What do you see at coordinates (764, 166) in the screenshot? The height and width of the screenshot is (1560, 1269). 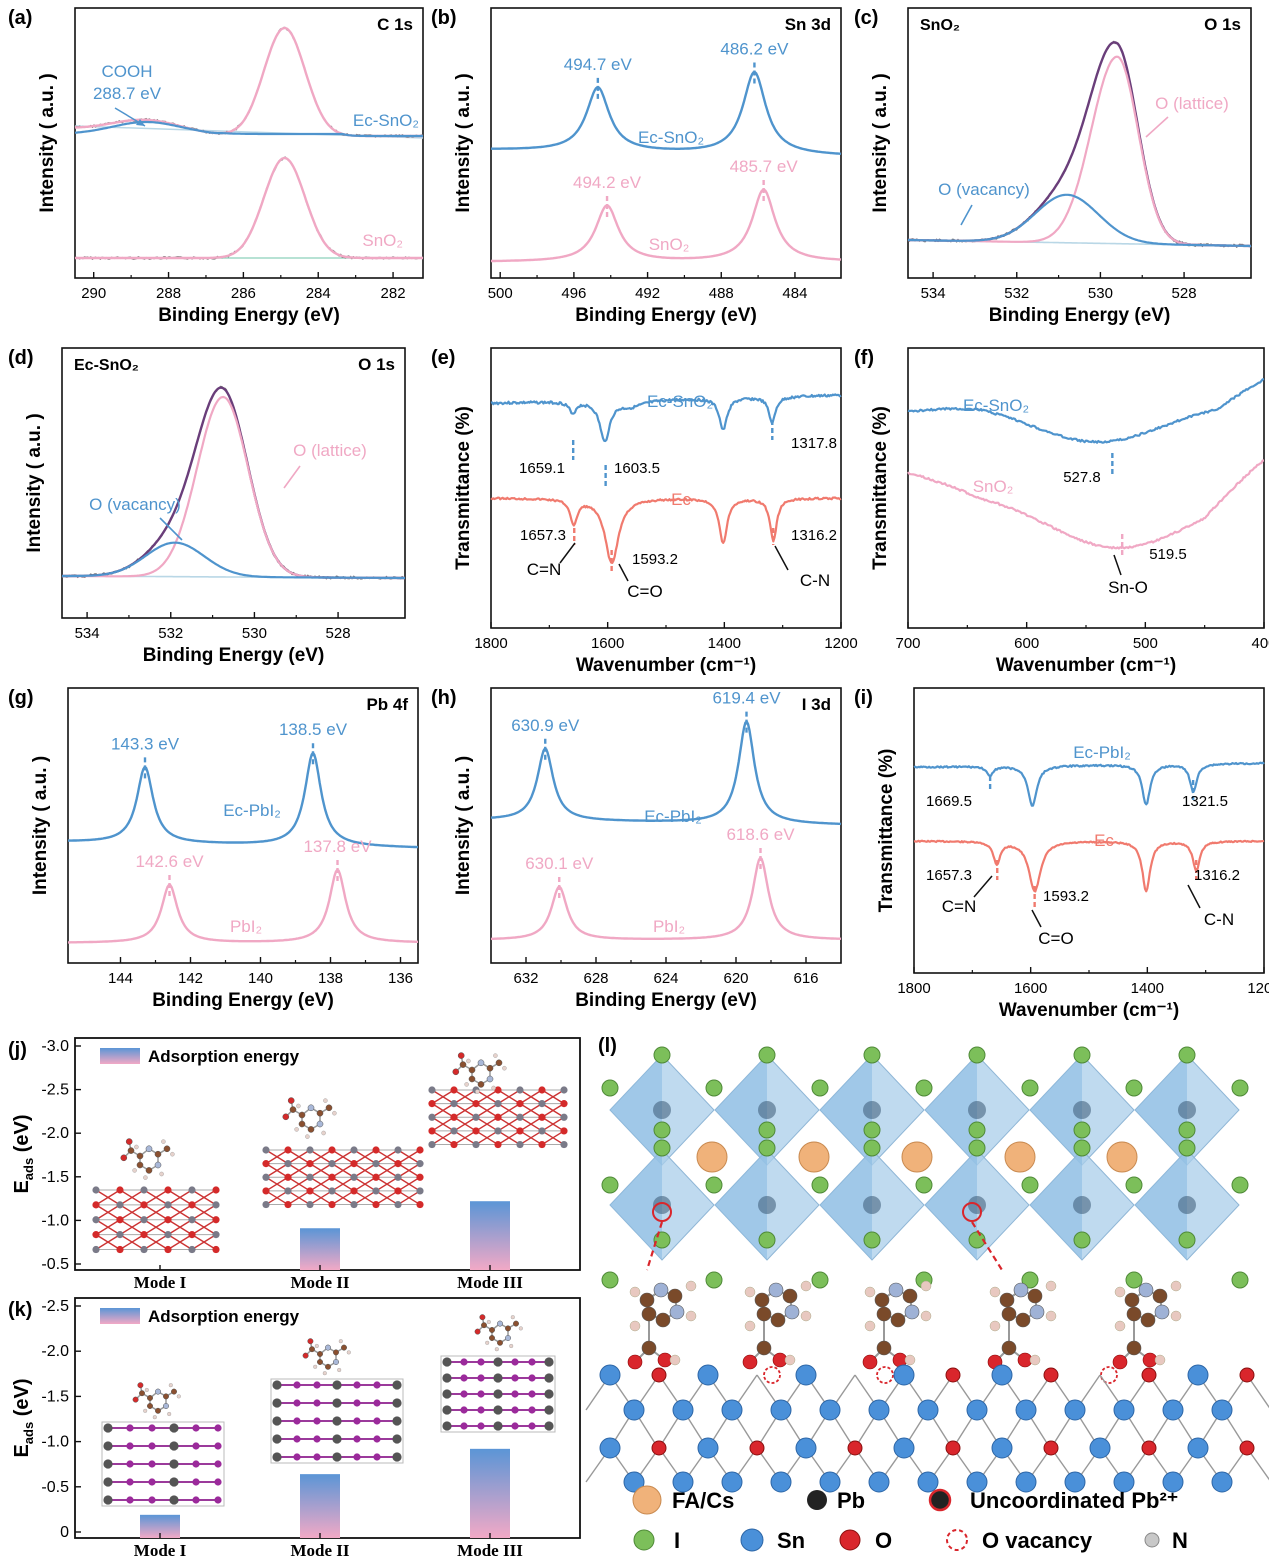 I see `peak-label: 485.7 eV` at bounding box center [764, 166].